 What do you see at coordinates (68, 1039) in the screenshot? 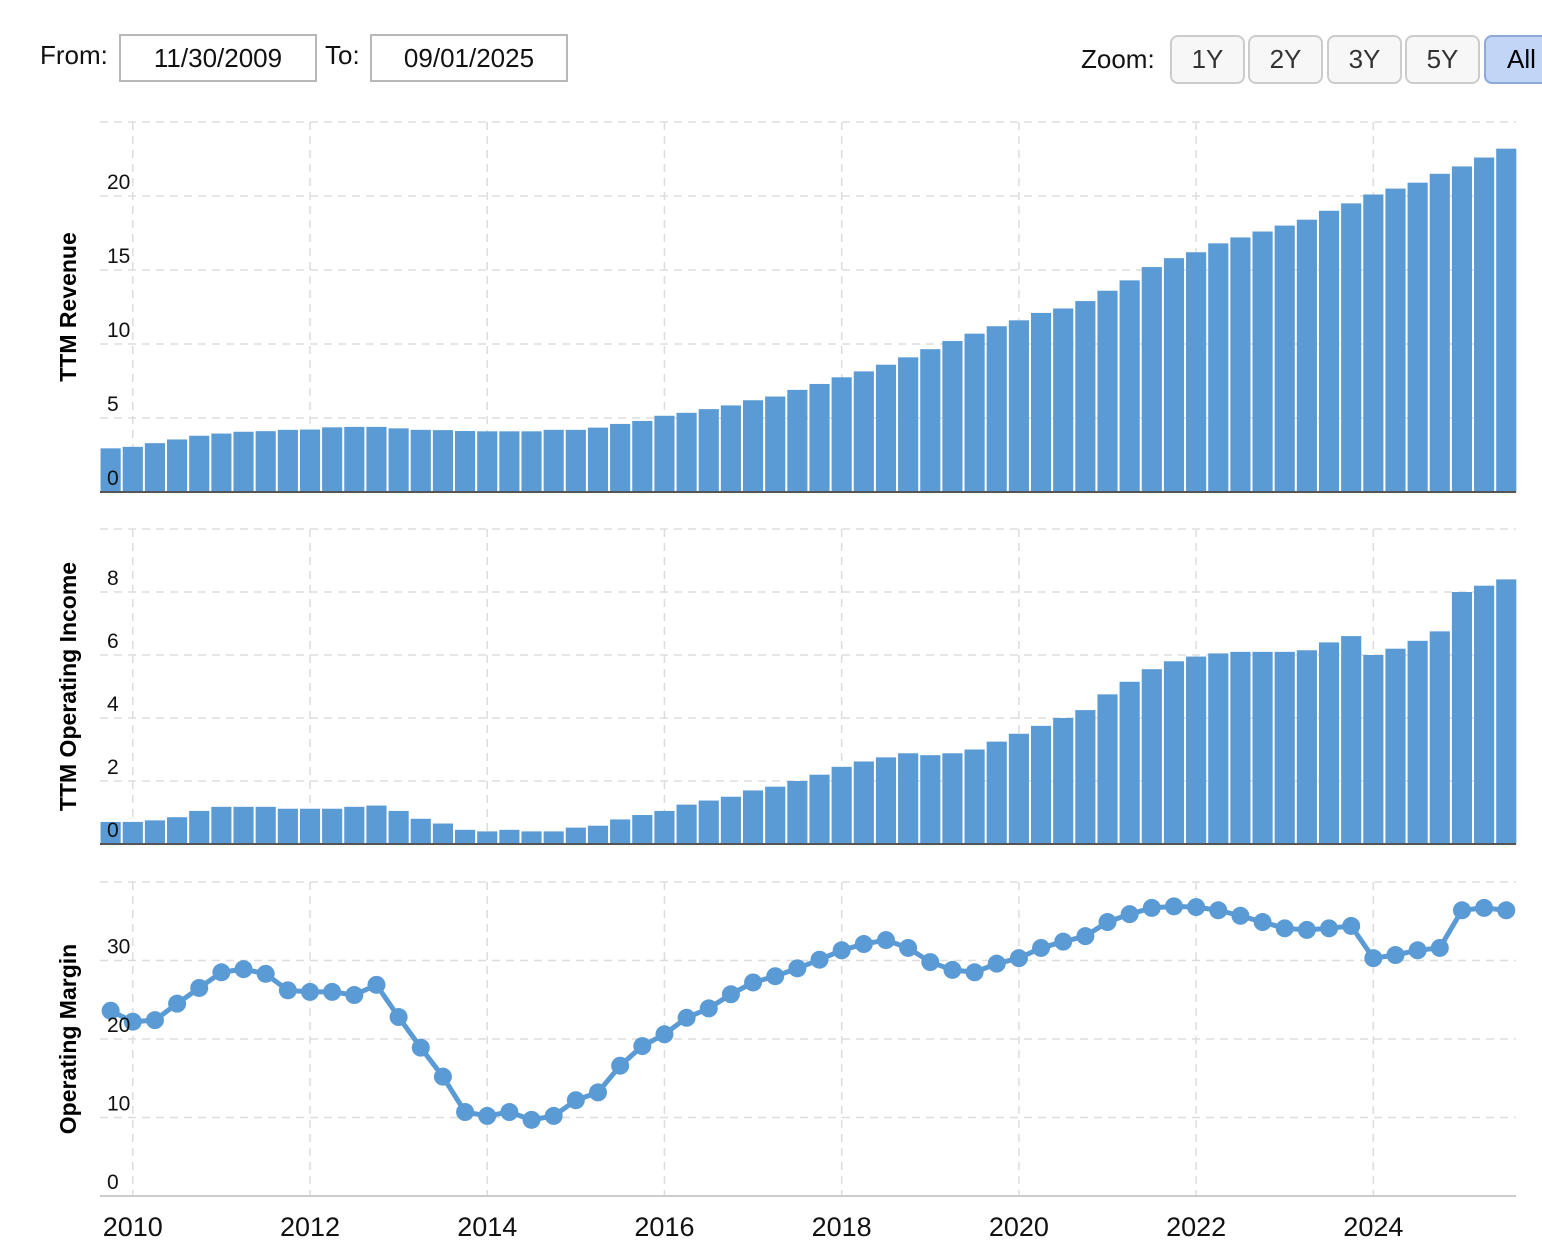
I see `y-axis-title: Operating Margin` at bounding box center [68, 1039].